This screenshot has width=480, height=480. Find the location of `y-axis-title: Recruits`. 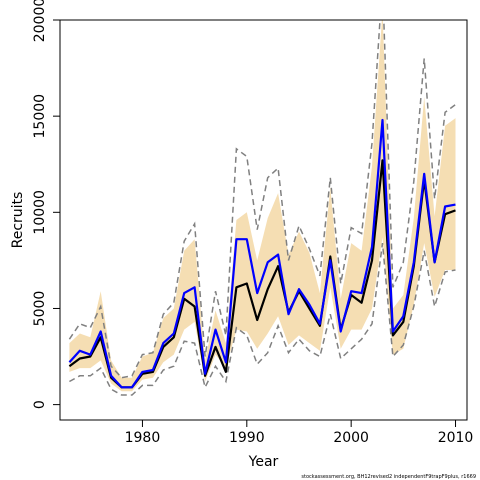

y-axis-title: Recruits is located at coordinates (18, 220).